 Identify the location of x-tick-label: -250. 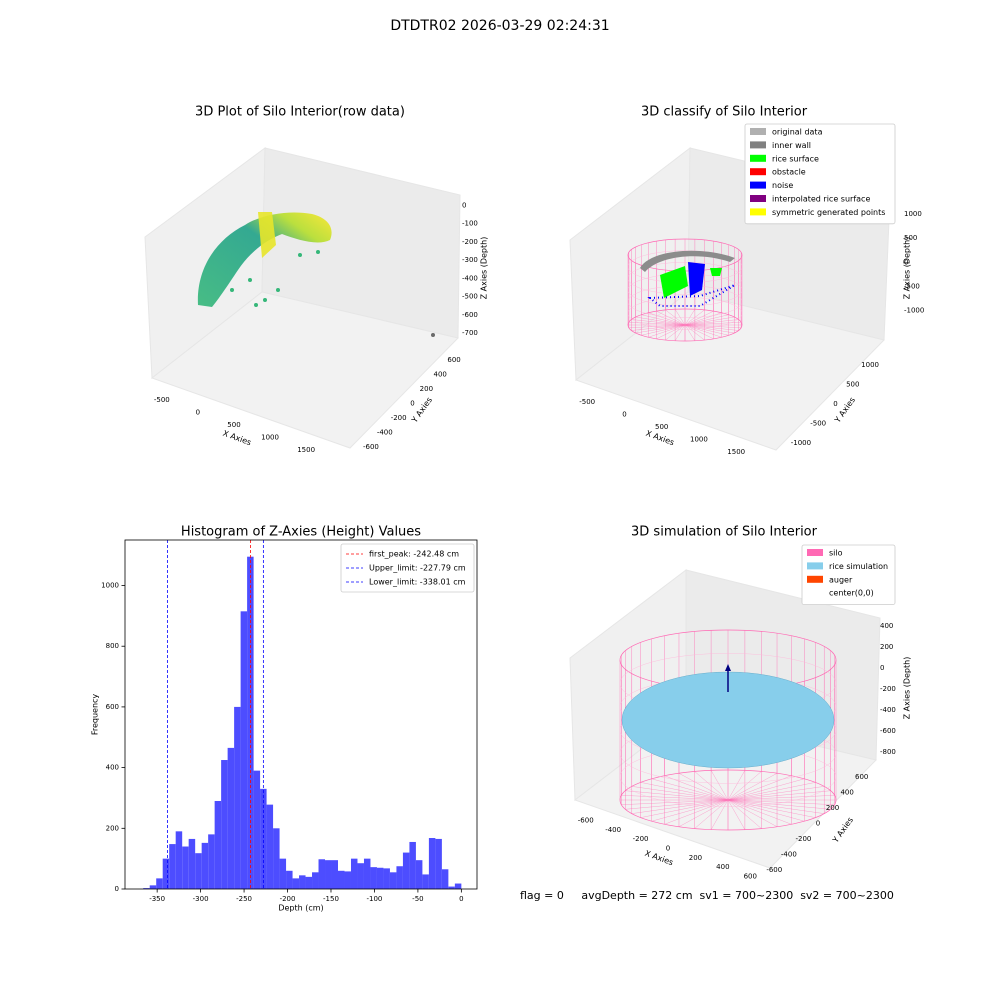
(244, 899).